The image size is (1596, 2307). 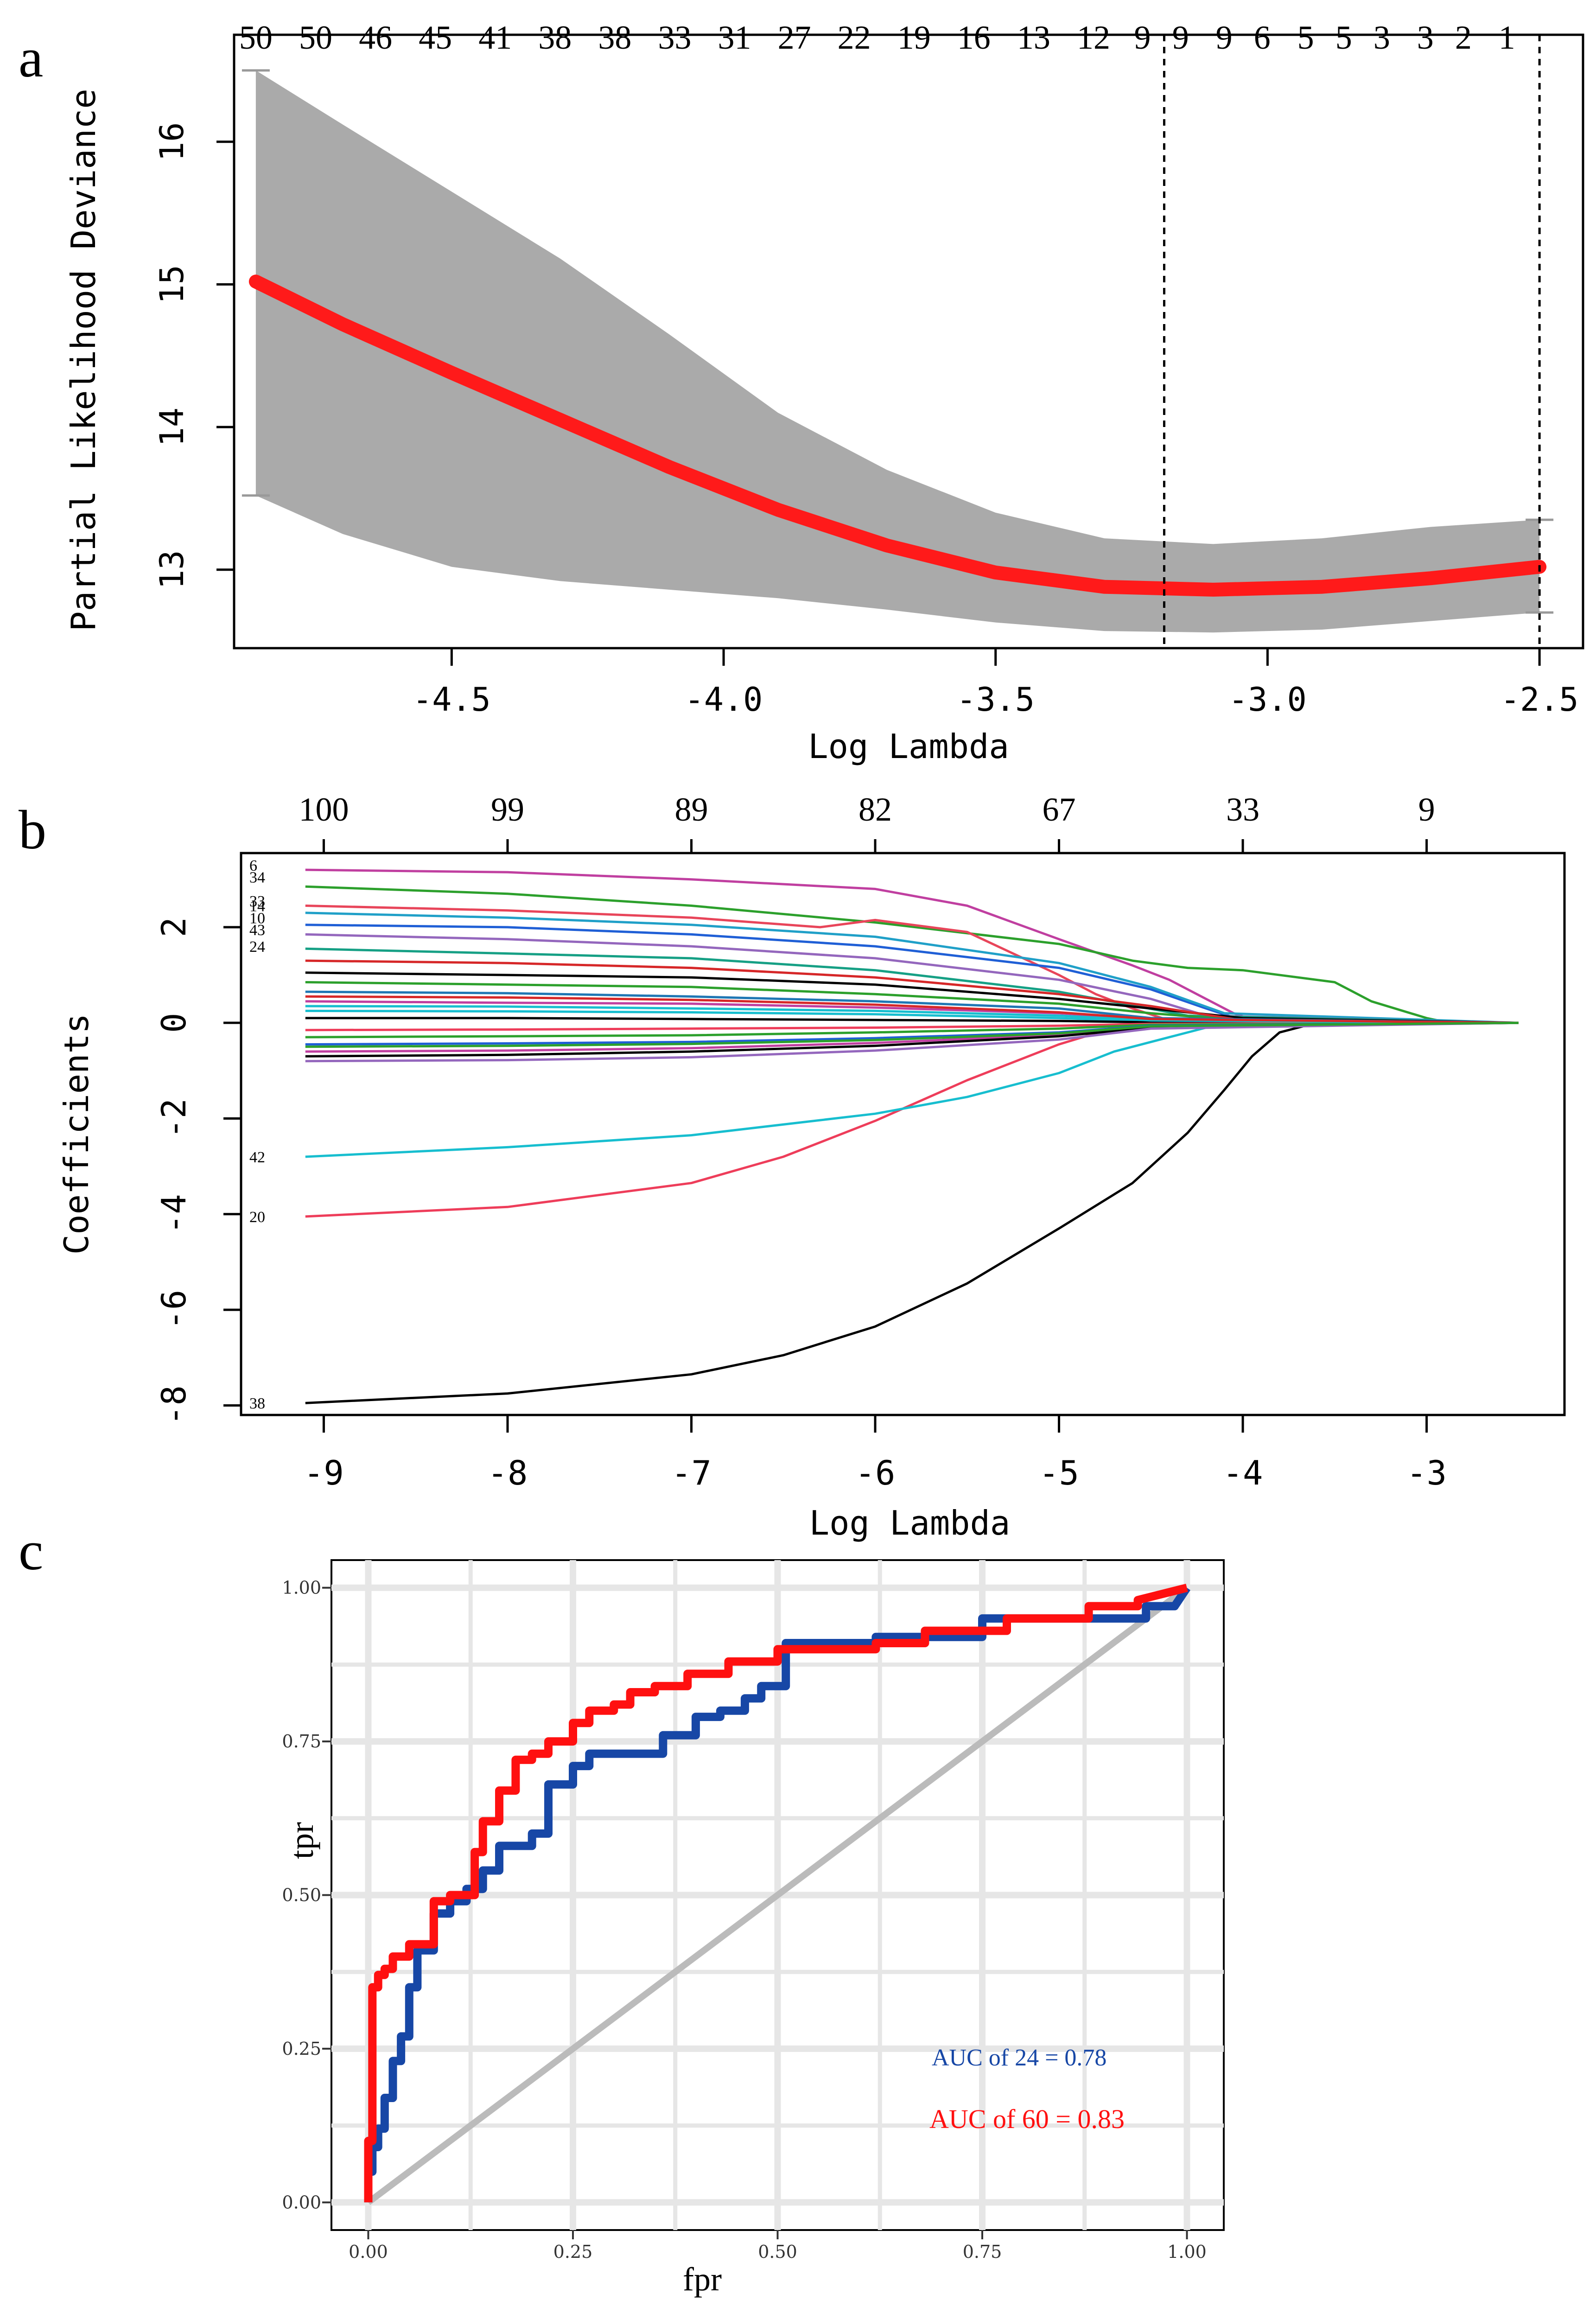 What do you see at coordinates (495, 37) in the screenshot?
I see `top-axis-label: 41` at bounding box center [495, 37].